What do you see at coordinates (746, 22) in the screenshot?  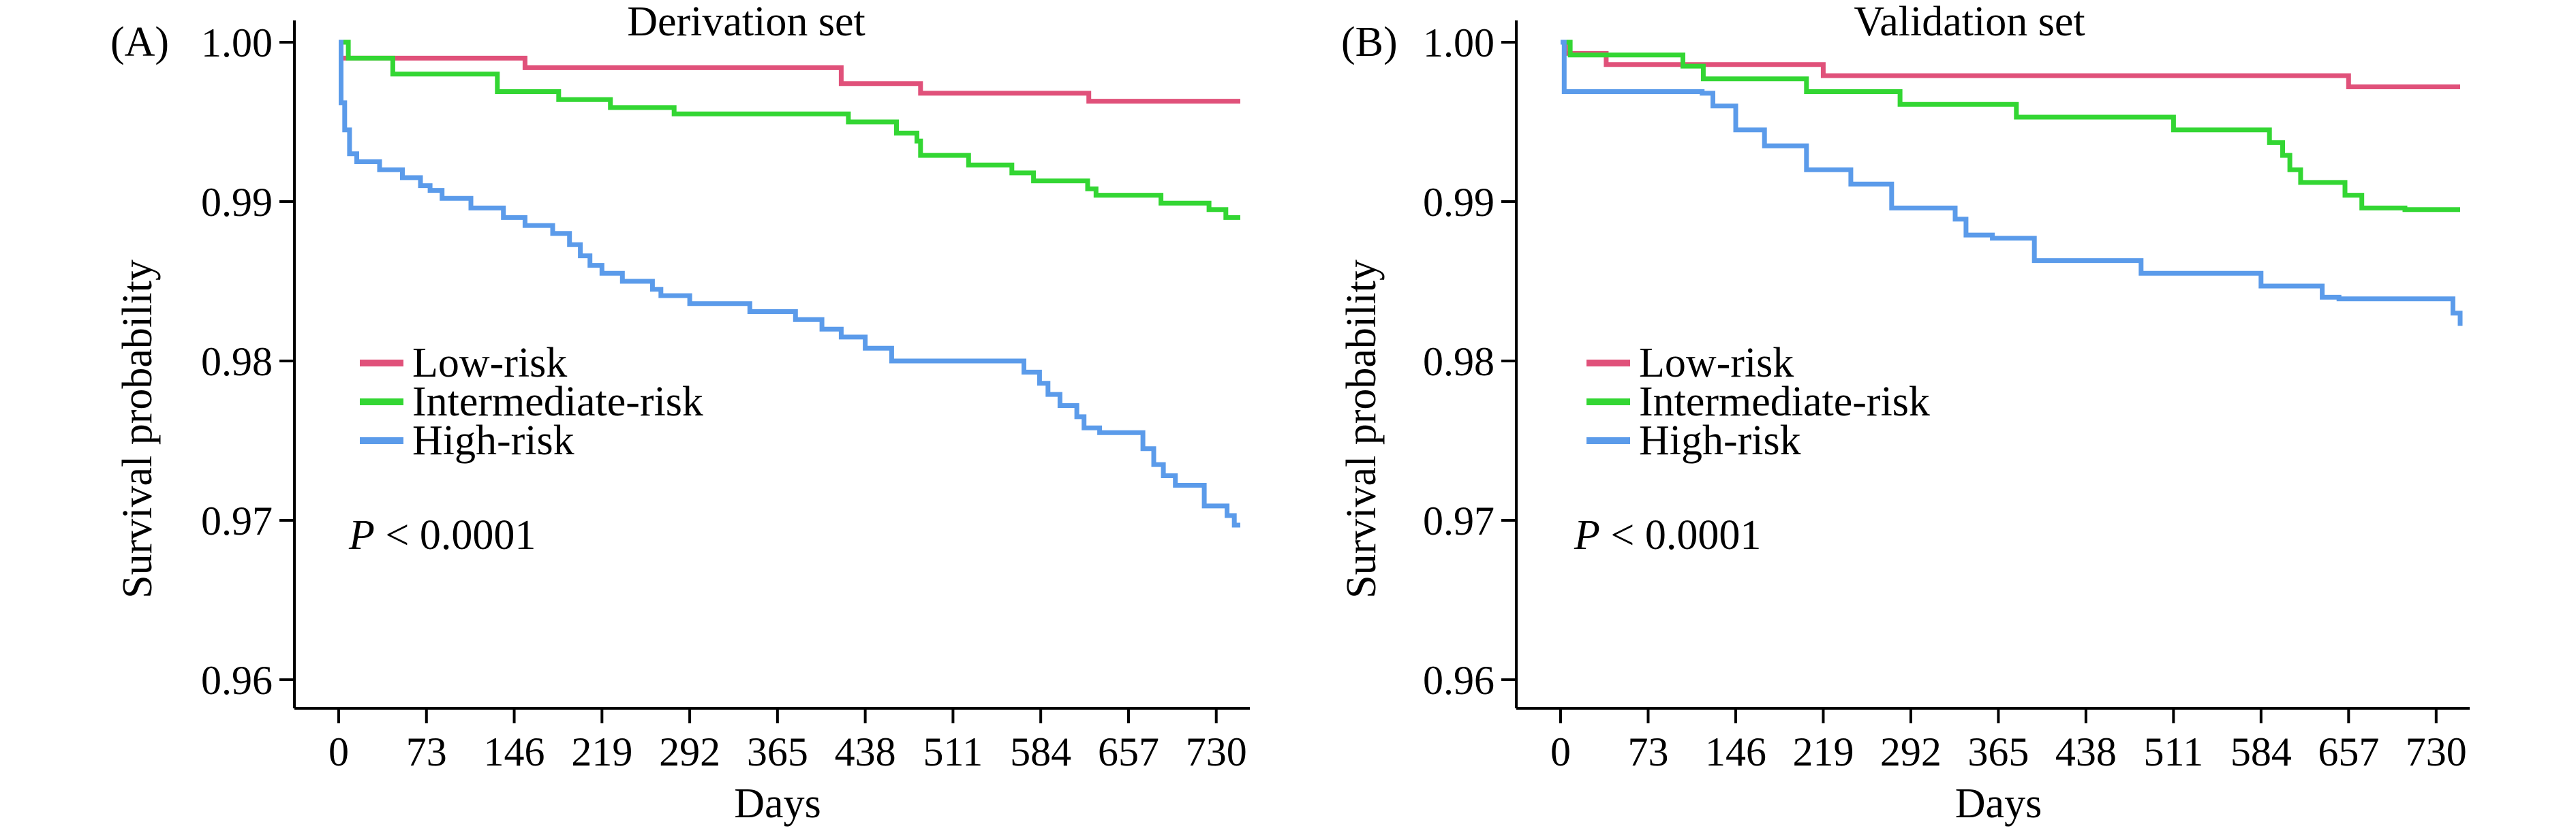 I see `panel-title: Derivation set` at bounding box center [746, 22].